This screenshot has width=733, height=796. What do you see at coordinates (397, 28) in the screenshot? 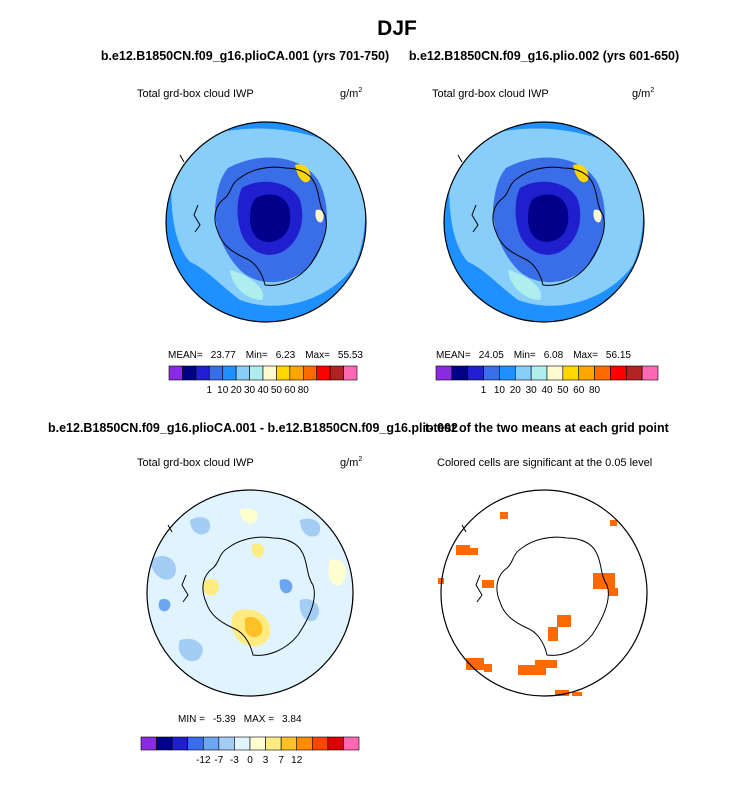
I see `figure-title: DJF` at bounding box center [397, 28].